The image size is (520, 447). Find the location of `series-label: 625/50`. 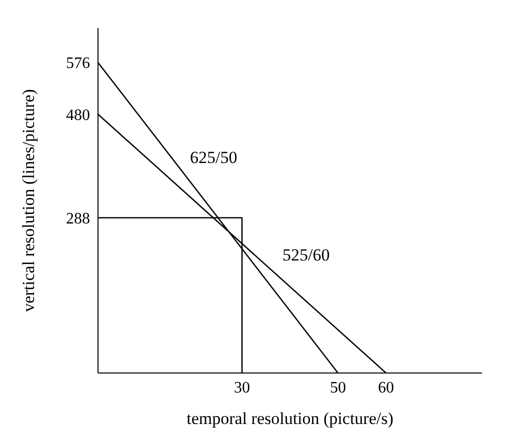

series-label: 625/50 is located at coordinates (214, 158).